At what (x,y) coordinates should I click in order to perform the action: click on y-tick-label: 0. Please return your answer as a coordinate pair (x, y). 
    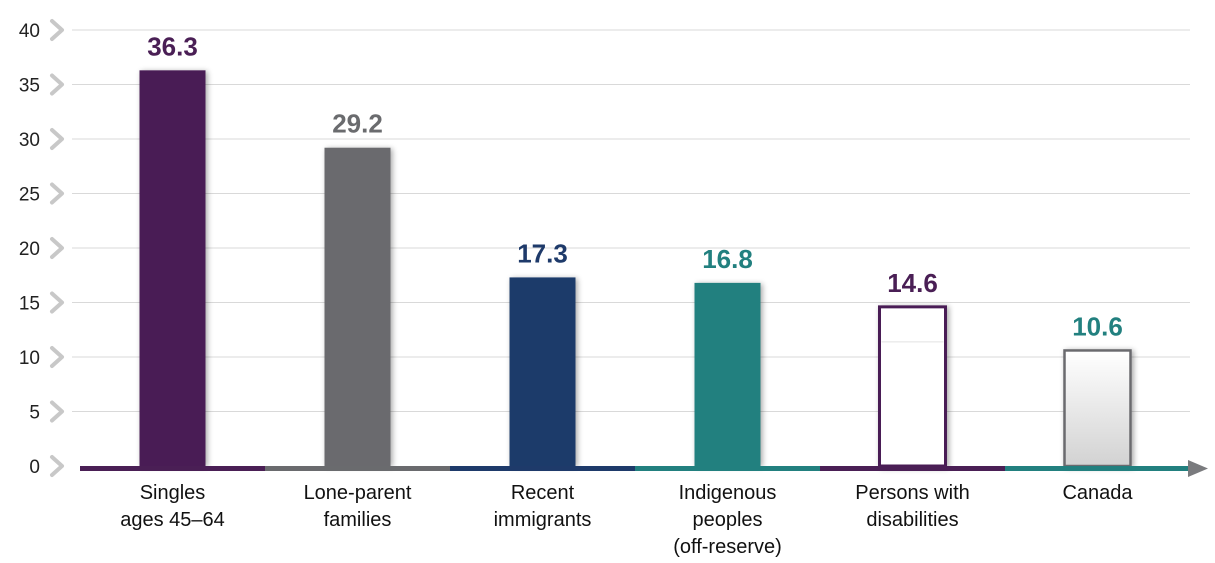
    Looking at the image, I should click on (34, 467).